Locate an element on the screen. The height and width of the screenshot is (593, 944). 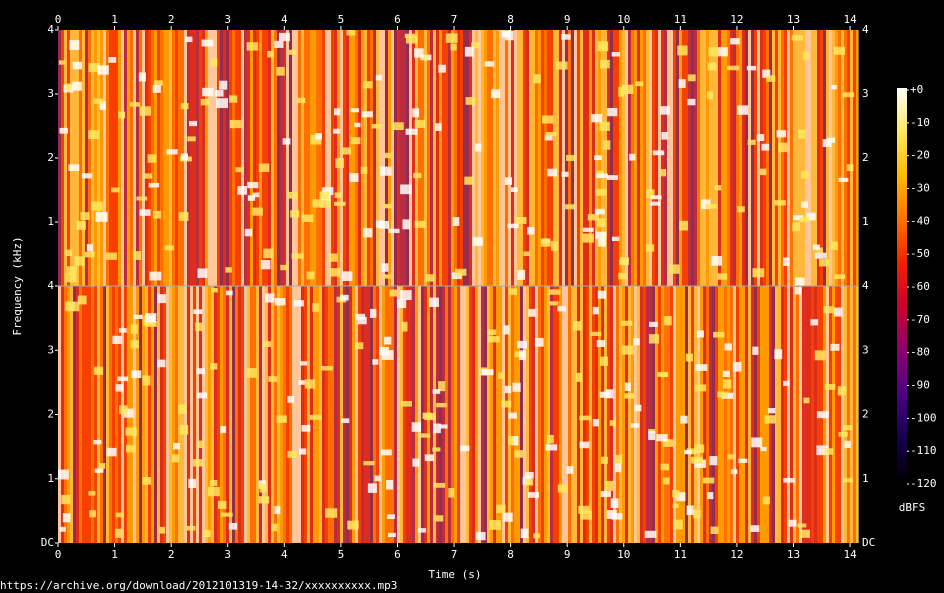
colorbar-tick-label: -100 is located at coordinates (923, 417).